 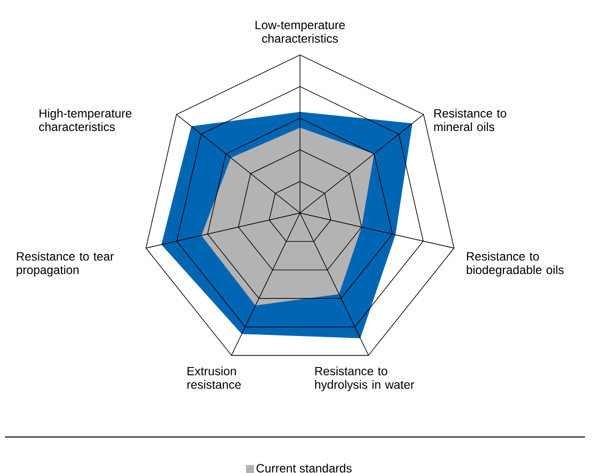 What do you see at coordinates (214, 377) in the screenshot?
I see `spoke-label: Extrusion resistance` at bounding box center [214, 377].